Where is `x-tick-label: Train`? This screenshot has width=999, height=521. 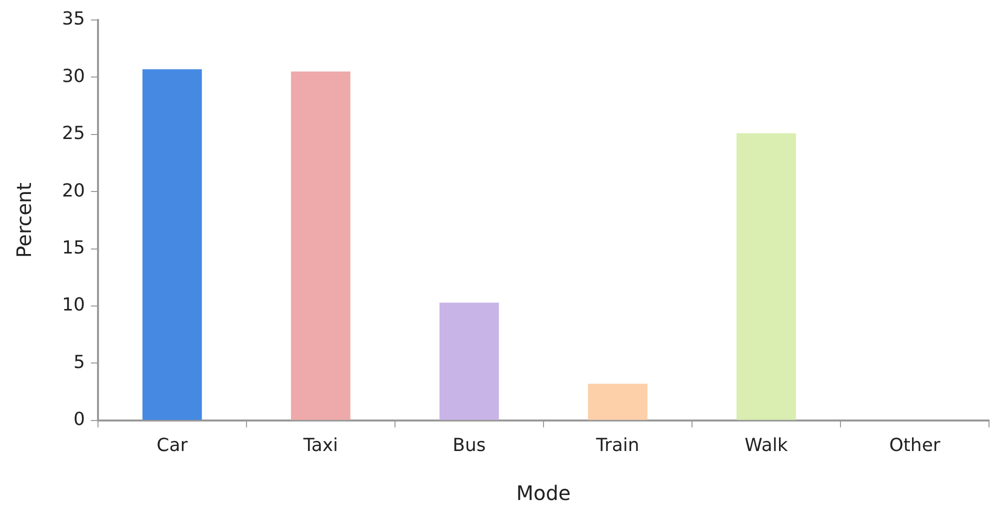 x-tick-label: Train is located at coordinates (617, 445).